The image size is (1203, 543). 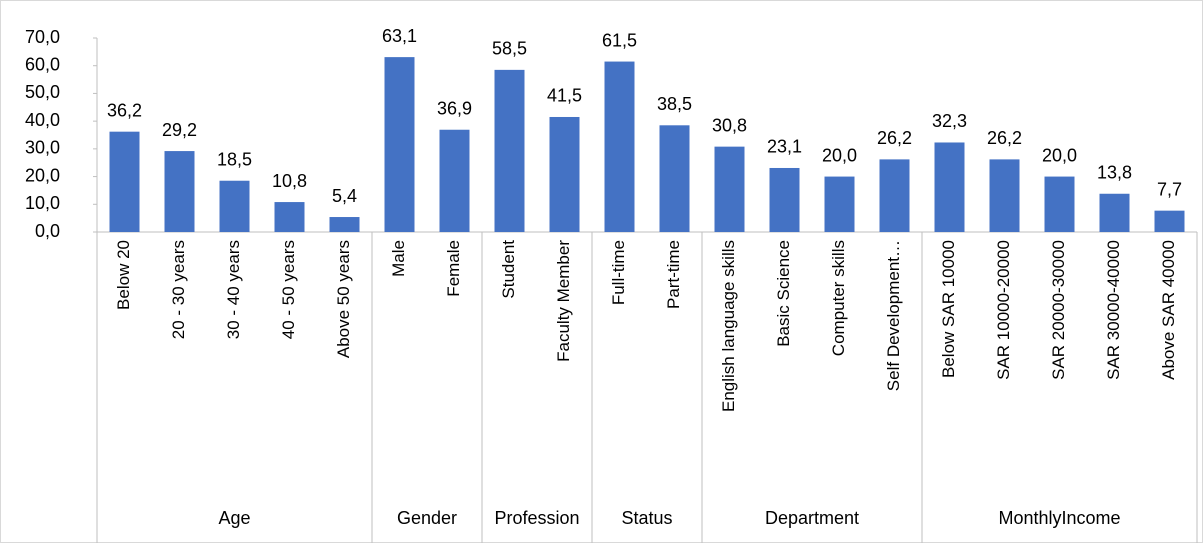 What do you see at coordinates (453, 268) in the screenshot?
I see `x-tick-label: Female` at bounding box center [453, 268].